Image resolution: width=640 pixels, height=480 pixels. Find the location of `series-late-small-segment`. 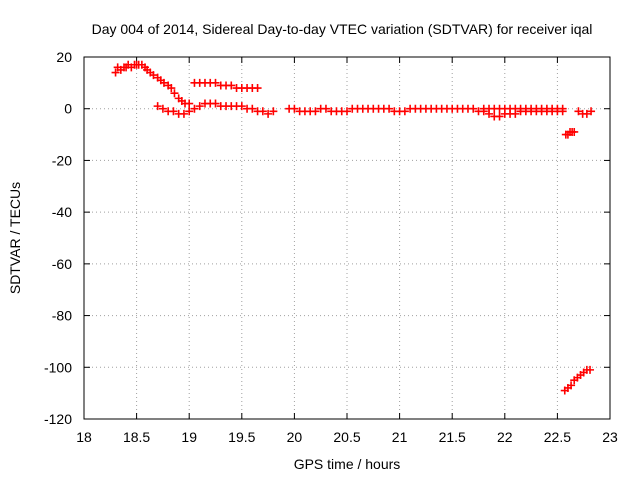

series-late-small-segment is located at coordinates (570, 133).